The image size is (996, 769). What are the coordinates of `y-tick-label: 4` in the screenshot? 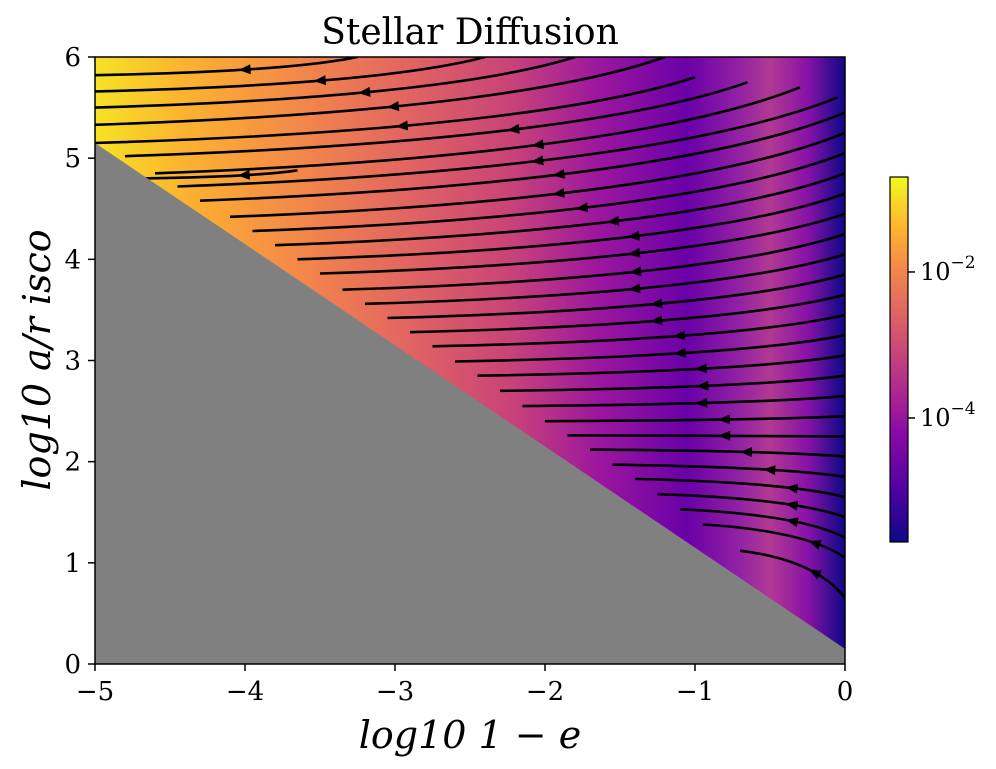 It's located at (72, 260).